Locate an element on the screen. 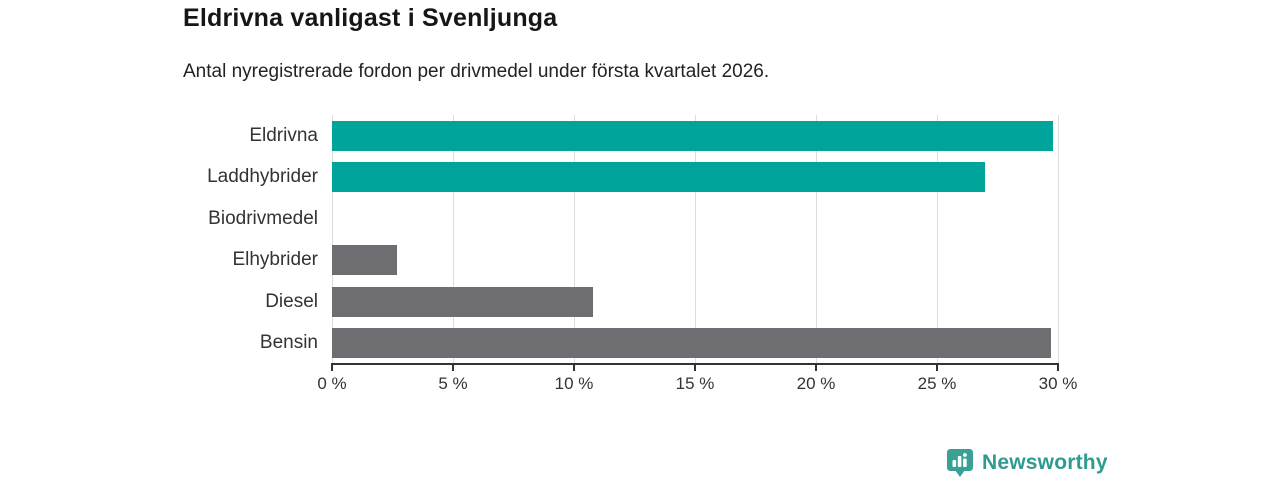  x-axis-line is located at coordinates (695, 364).